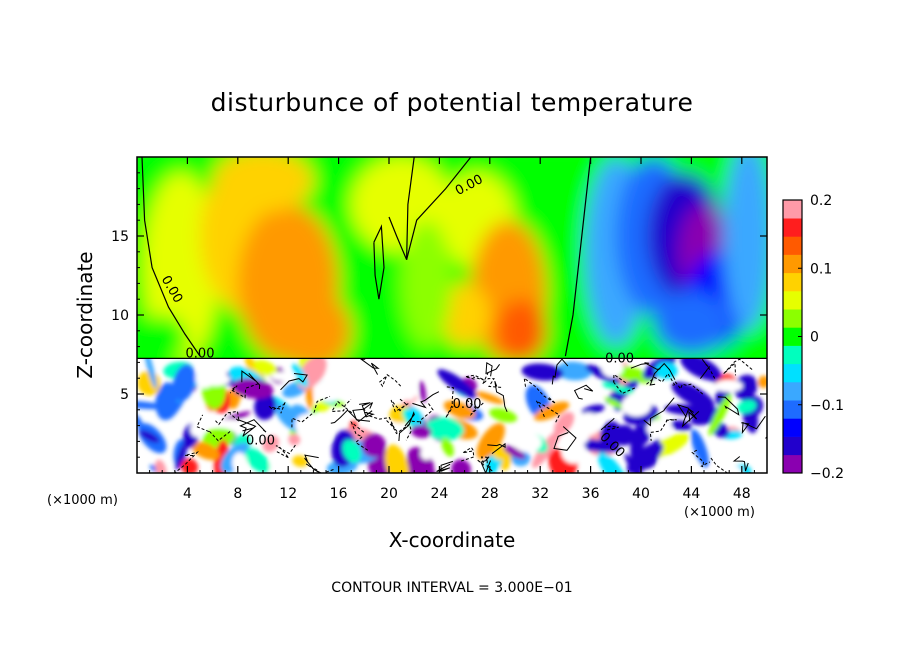 This screenshot has width=904, height=654. What do you see at coordinates (389, 494) in the screenshot?
I see `x-tick-label: 20` at bounding box center [389, 494].